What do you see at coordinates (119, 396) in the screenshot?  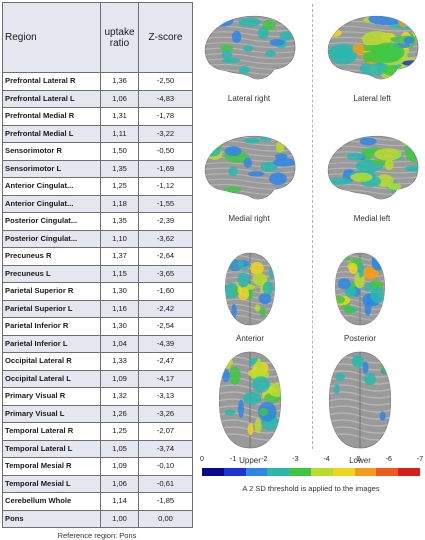 I see `cell-uptake-ratio: 1,32` at bounding box center [119, 396].